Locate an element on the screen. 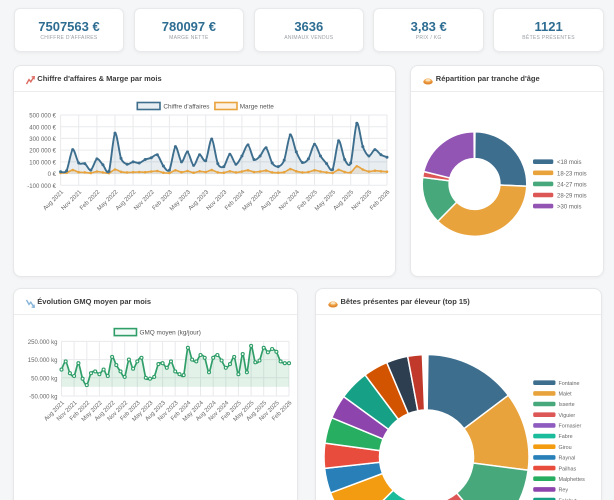 This screenshot has width=614, height=500. svg-text: GMQ moyen (kg/jour) is located at coordinates (170, 333).